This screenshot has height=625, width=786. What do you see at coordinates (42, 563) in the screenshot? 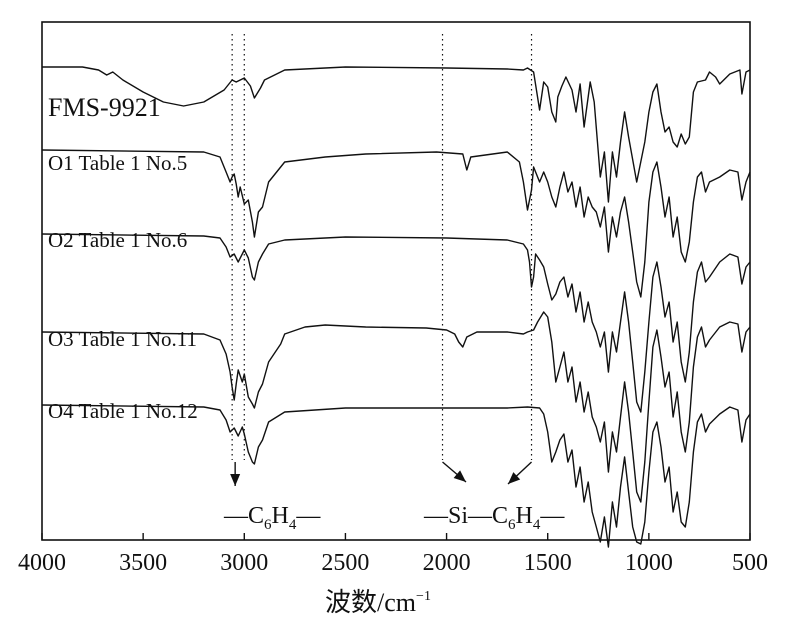
I see `x-tick-label-4000: 4000` at bounding box center [42, 563].